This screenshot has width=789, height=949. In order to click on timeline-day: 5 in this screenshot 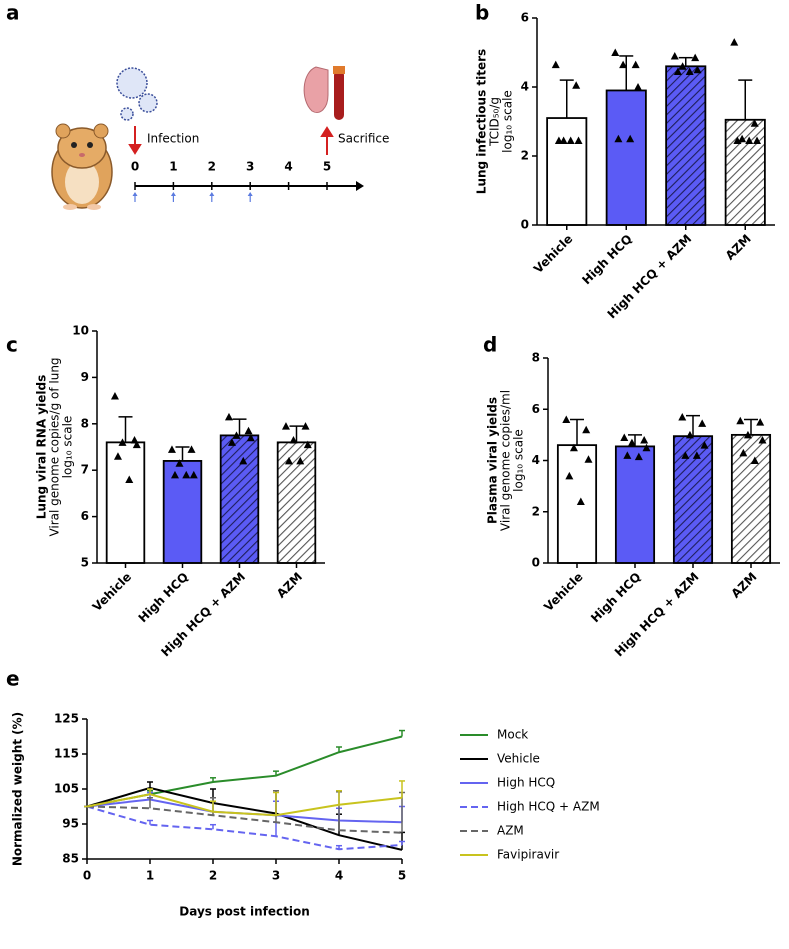, I will do `click(327, 167)`.